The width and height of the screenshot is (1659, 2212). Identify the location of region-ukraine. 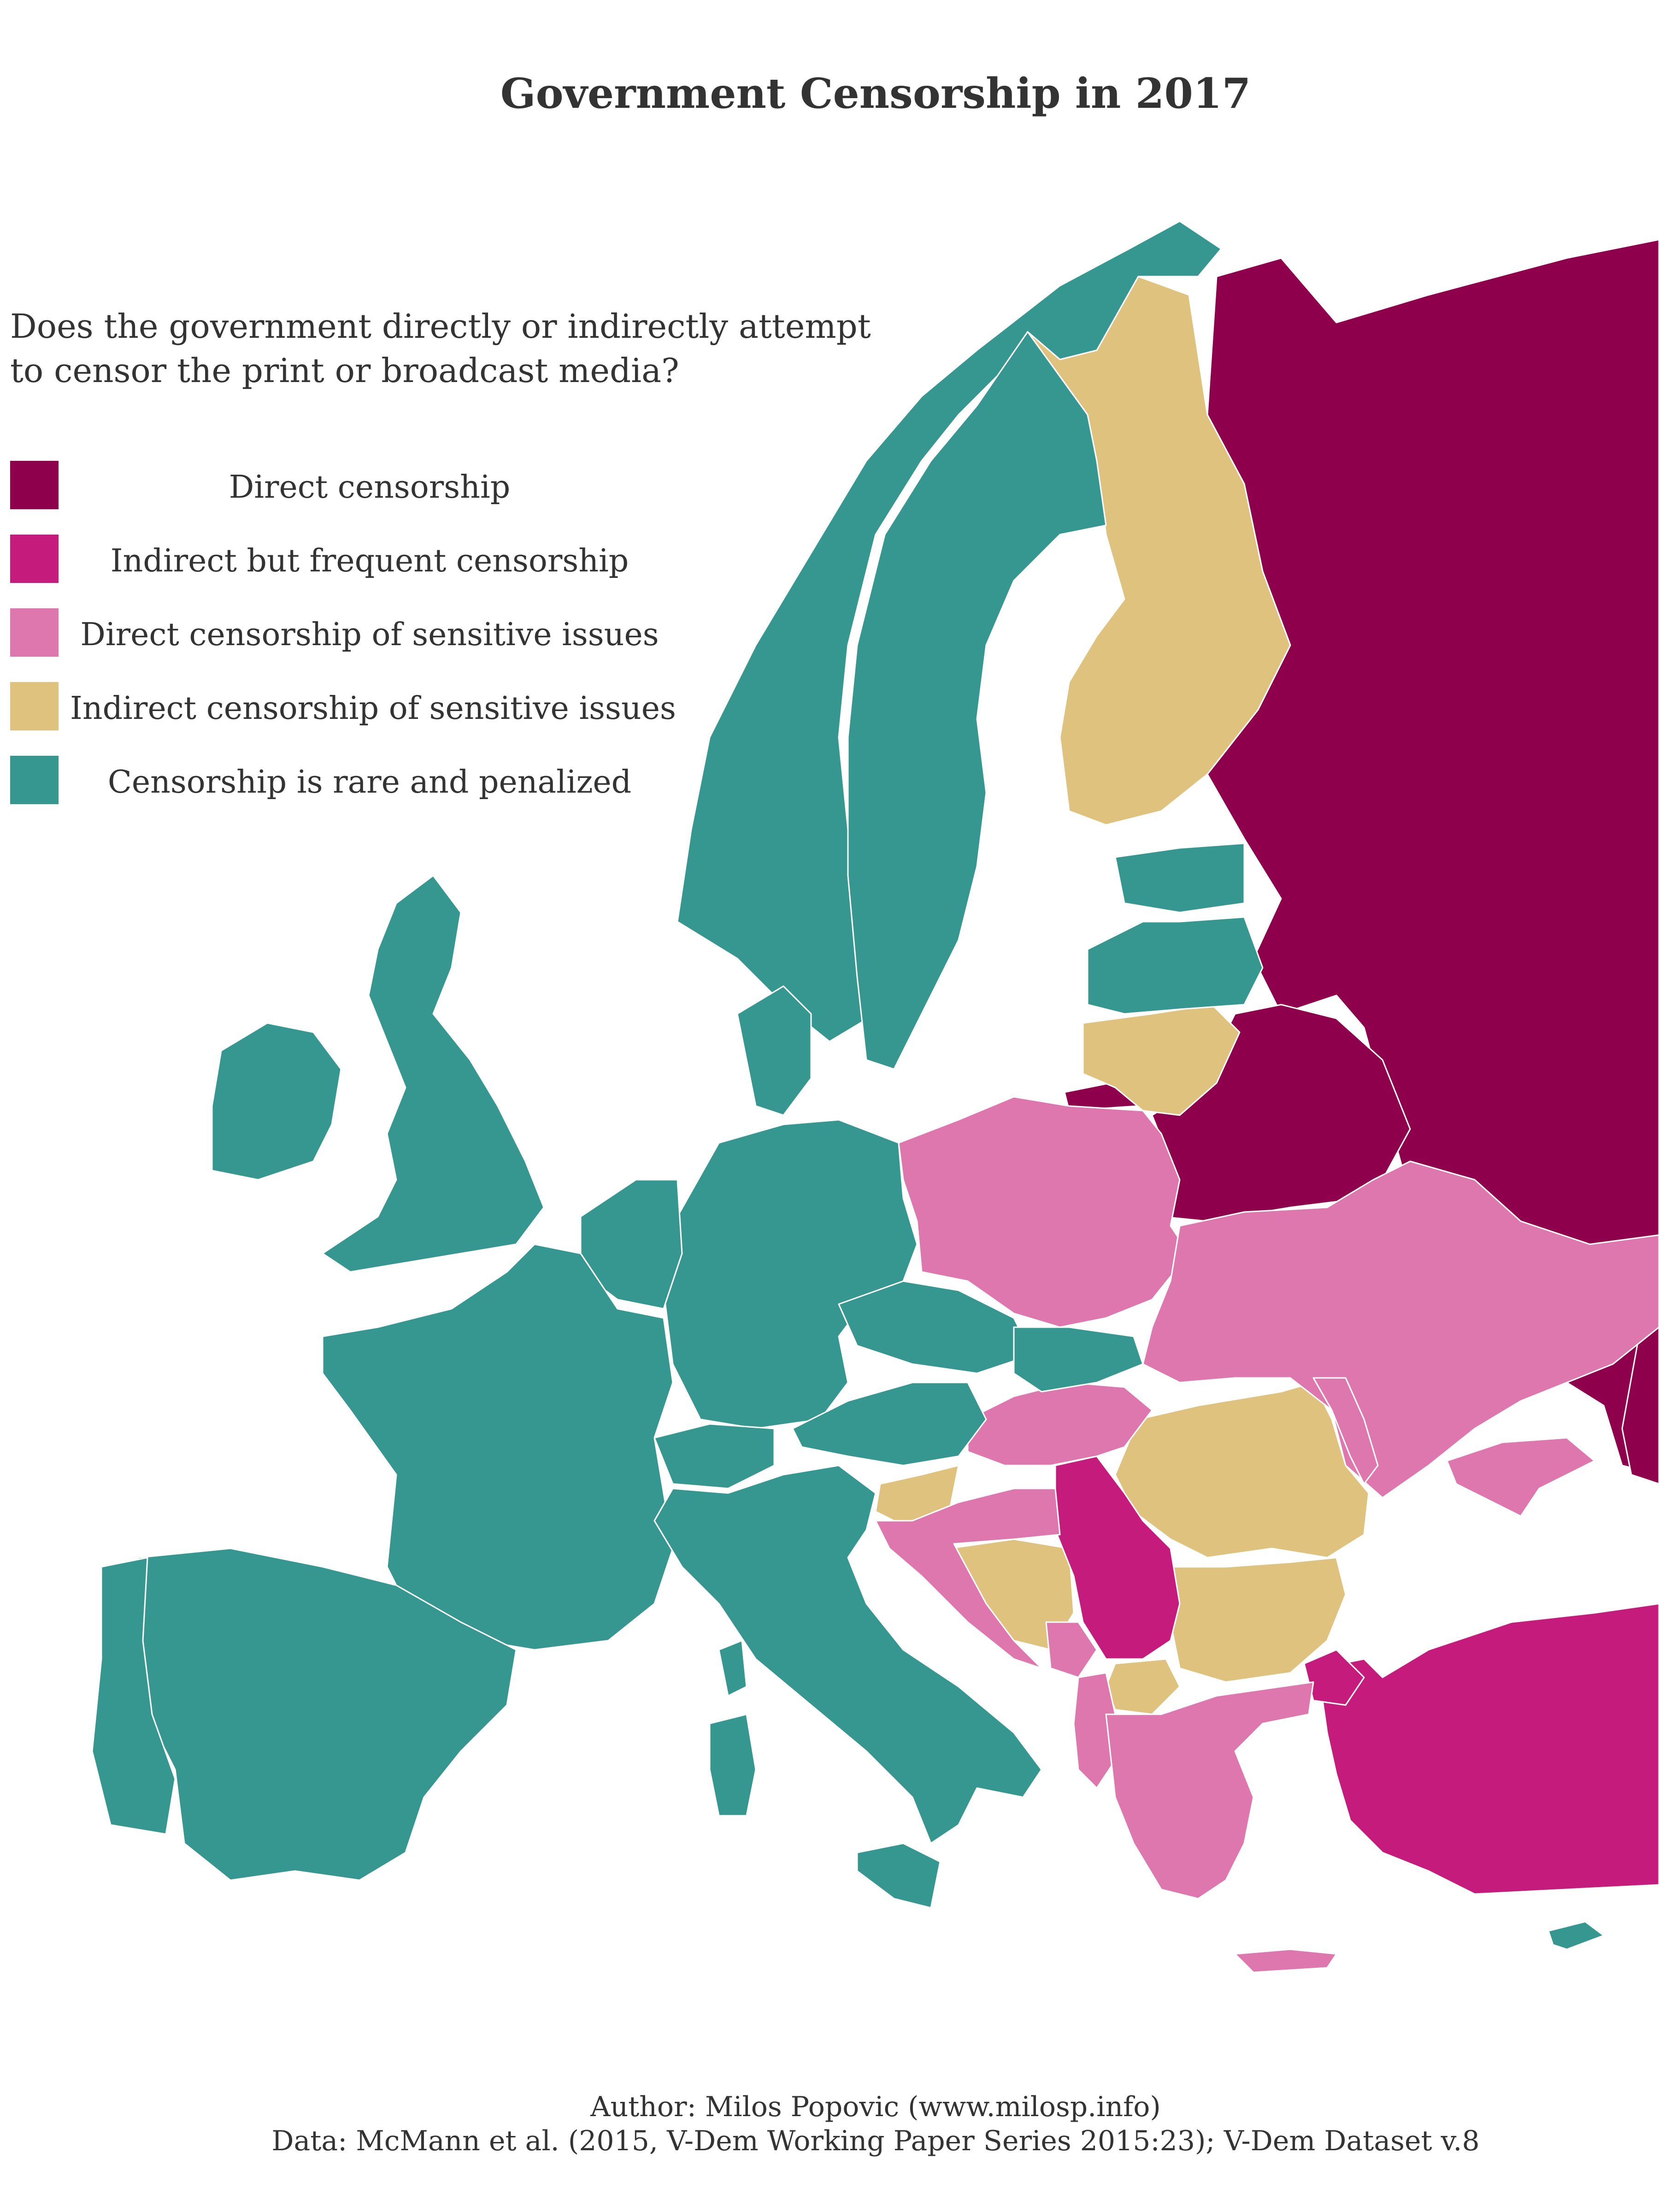
(1400, 1329).